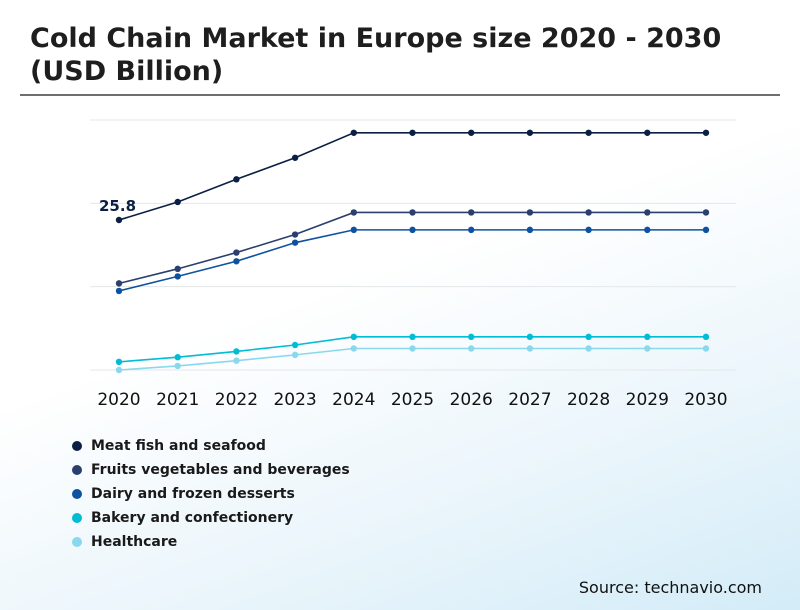  I want to click on source-credit: Source: technavio.com, so click(670, 587).